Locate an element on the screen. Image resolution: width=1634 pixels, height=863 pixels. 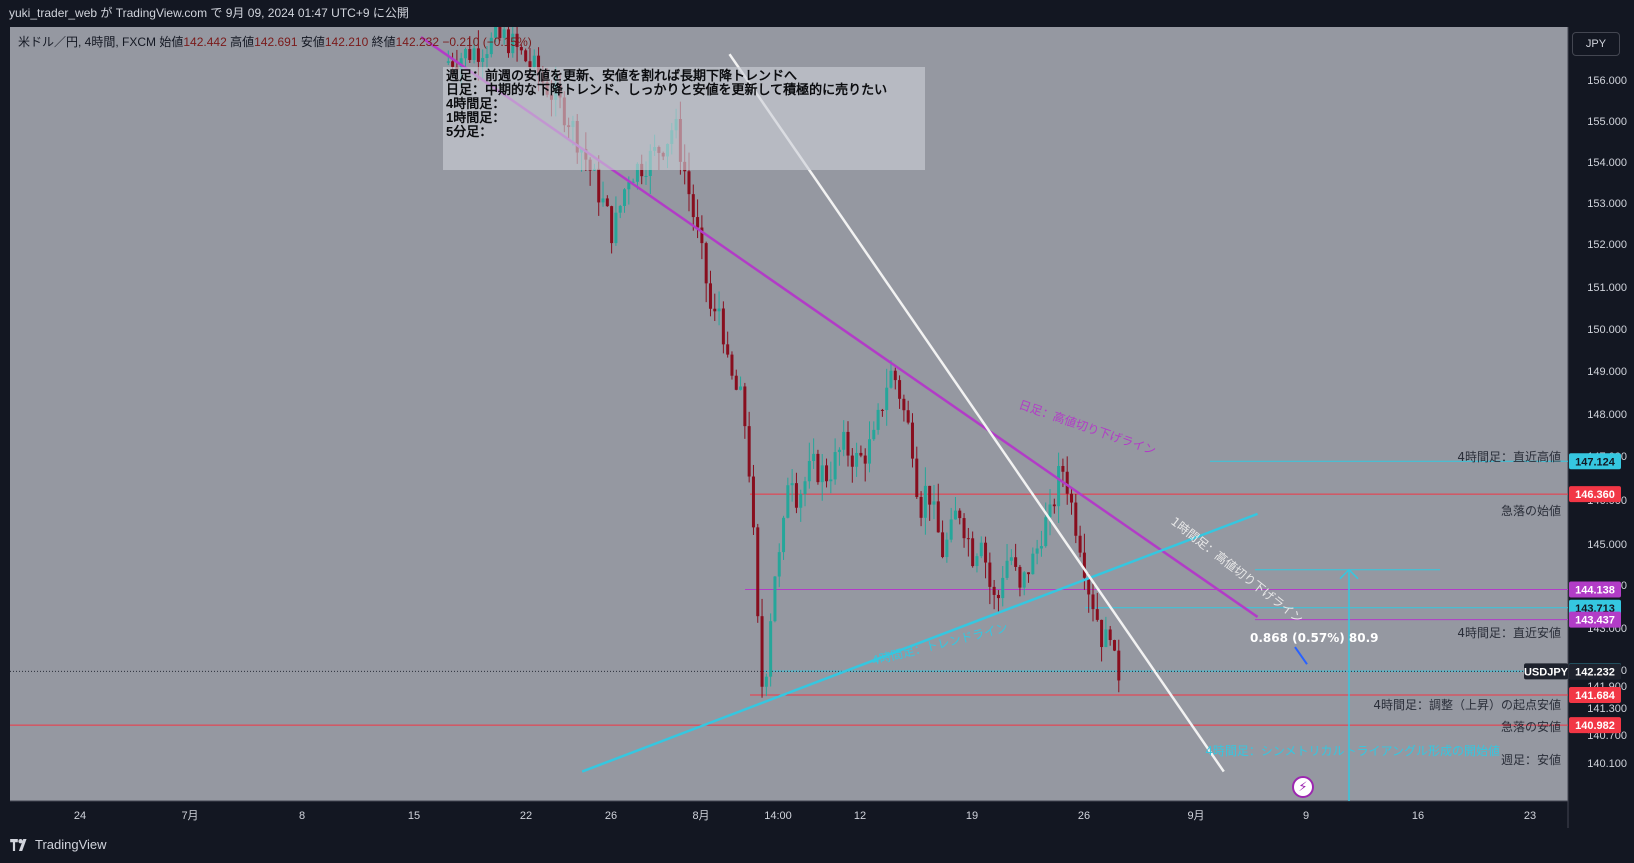
y-axis-tick-label: 149.000 is located at coordinates (1607, 372).